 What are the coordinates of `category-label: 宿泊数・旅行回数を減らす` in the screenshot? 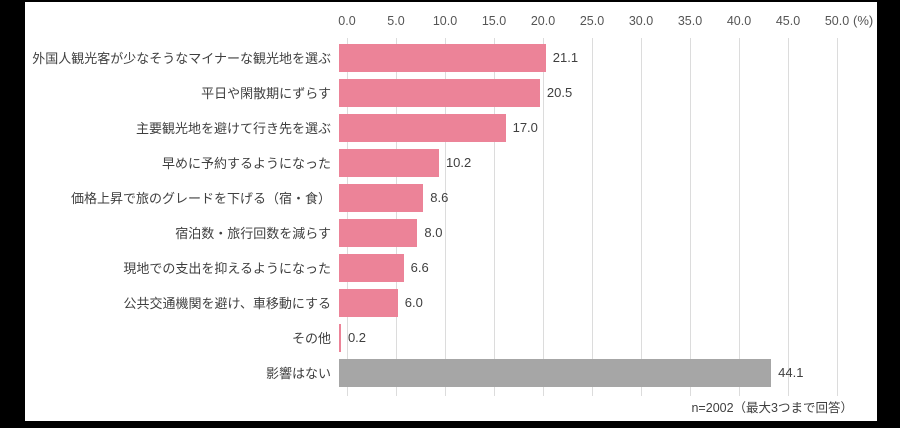 It's located at (253, 233).